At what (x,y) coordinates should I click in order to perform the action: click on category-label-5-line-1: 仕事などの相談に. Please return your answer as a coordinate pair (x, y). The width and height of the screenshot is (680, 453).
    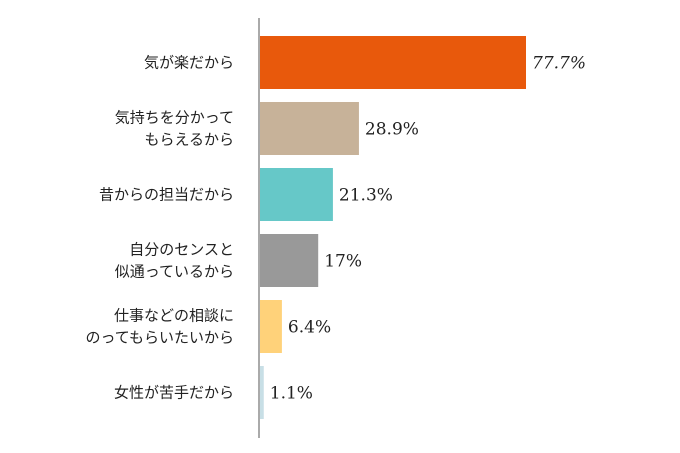
    Looking at the image, I should click on (174, 316).